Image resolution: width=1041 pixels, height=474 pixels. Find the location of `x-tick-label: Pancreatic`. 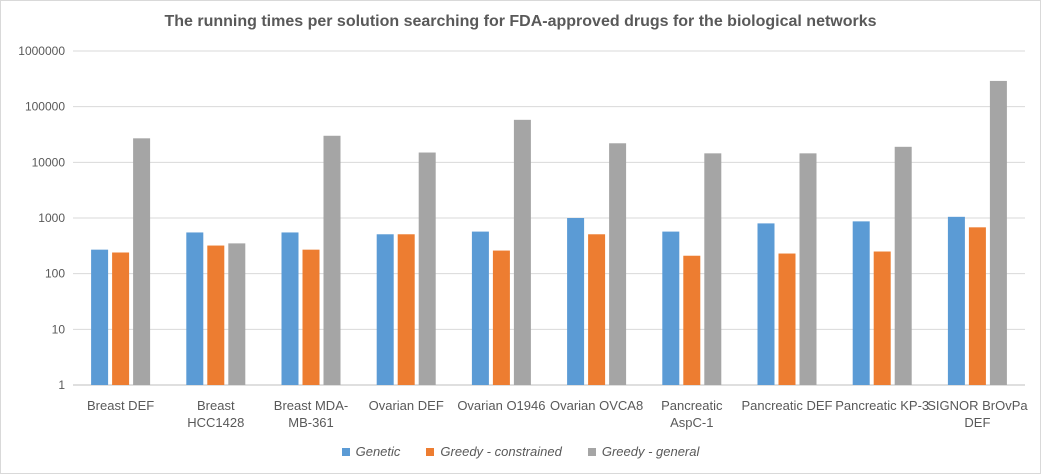

x-tick-label: Pancreatic is located at coordinates (692, 405).